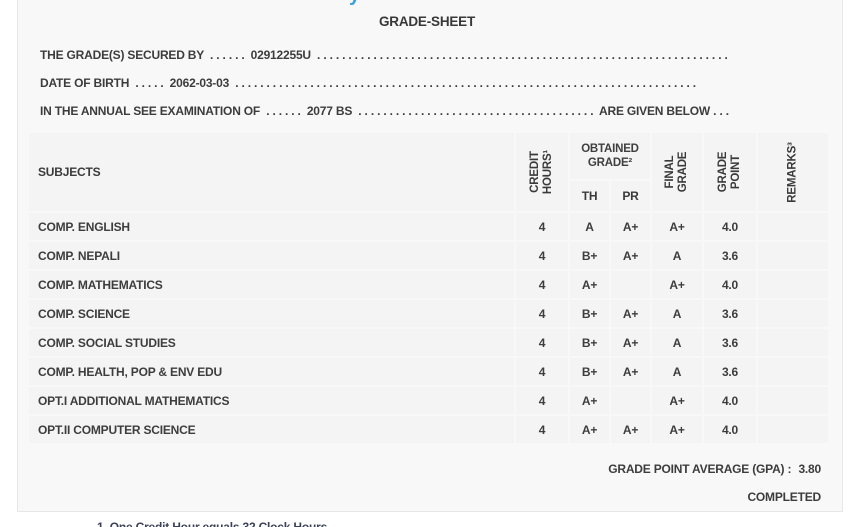 Image resolution: width=854 pixels, height=527 pixels. What do you see at coordinates (329, 111) in the screenshot?
I see `exam-year-value: 2077 BS` at bounding box center [329, 111].